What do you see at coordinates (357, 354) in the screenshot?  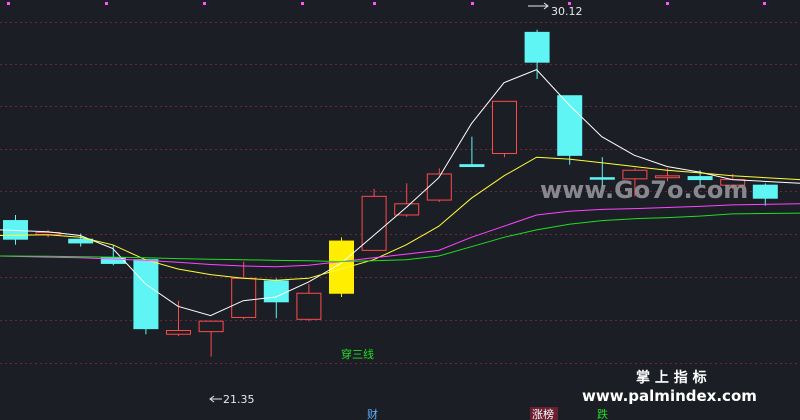 I see `pattern-label: 穿三线` at bounding box center [357, 354].